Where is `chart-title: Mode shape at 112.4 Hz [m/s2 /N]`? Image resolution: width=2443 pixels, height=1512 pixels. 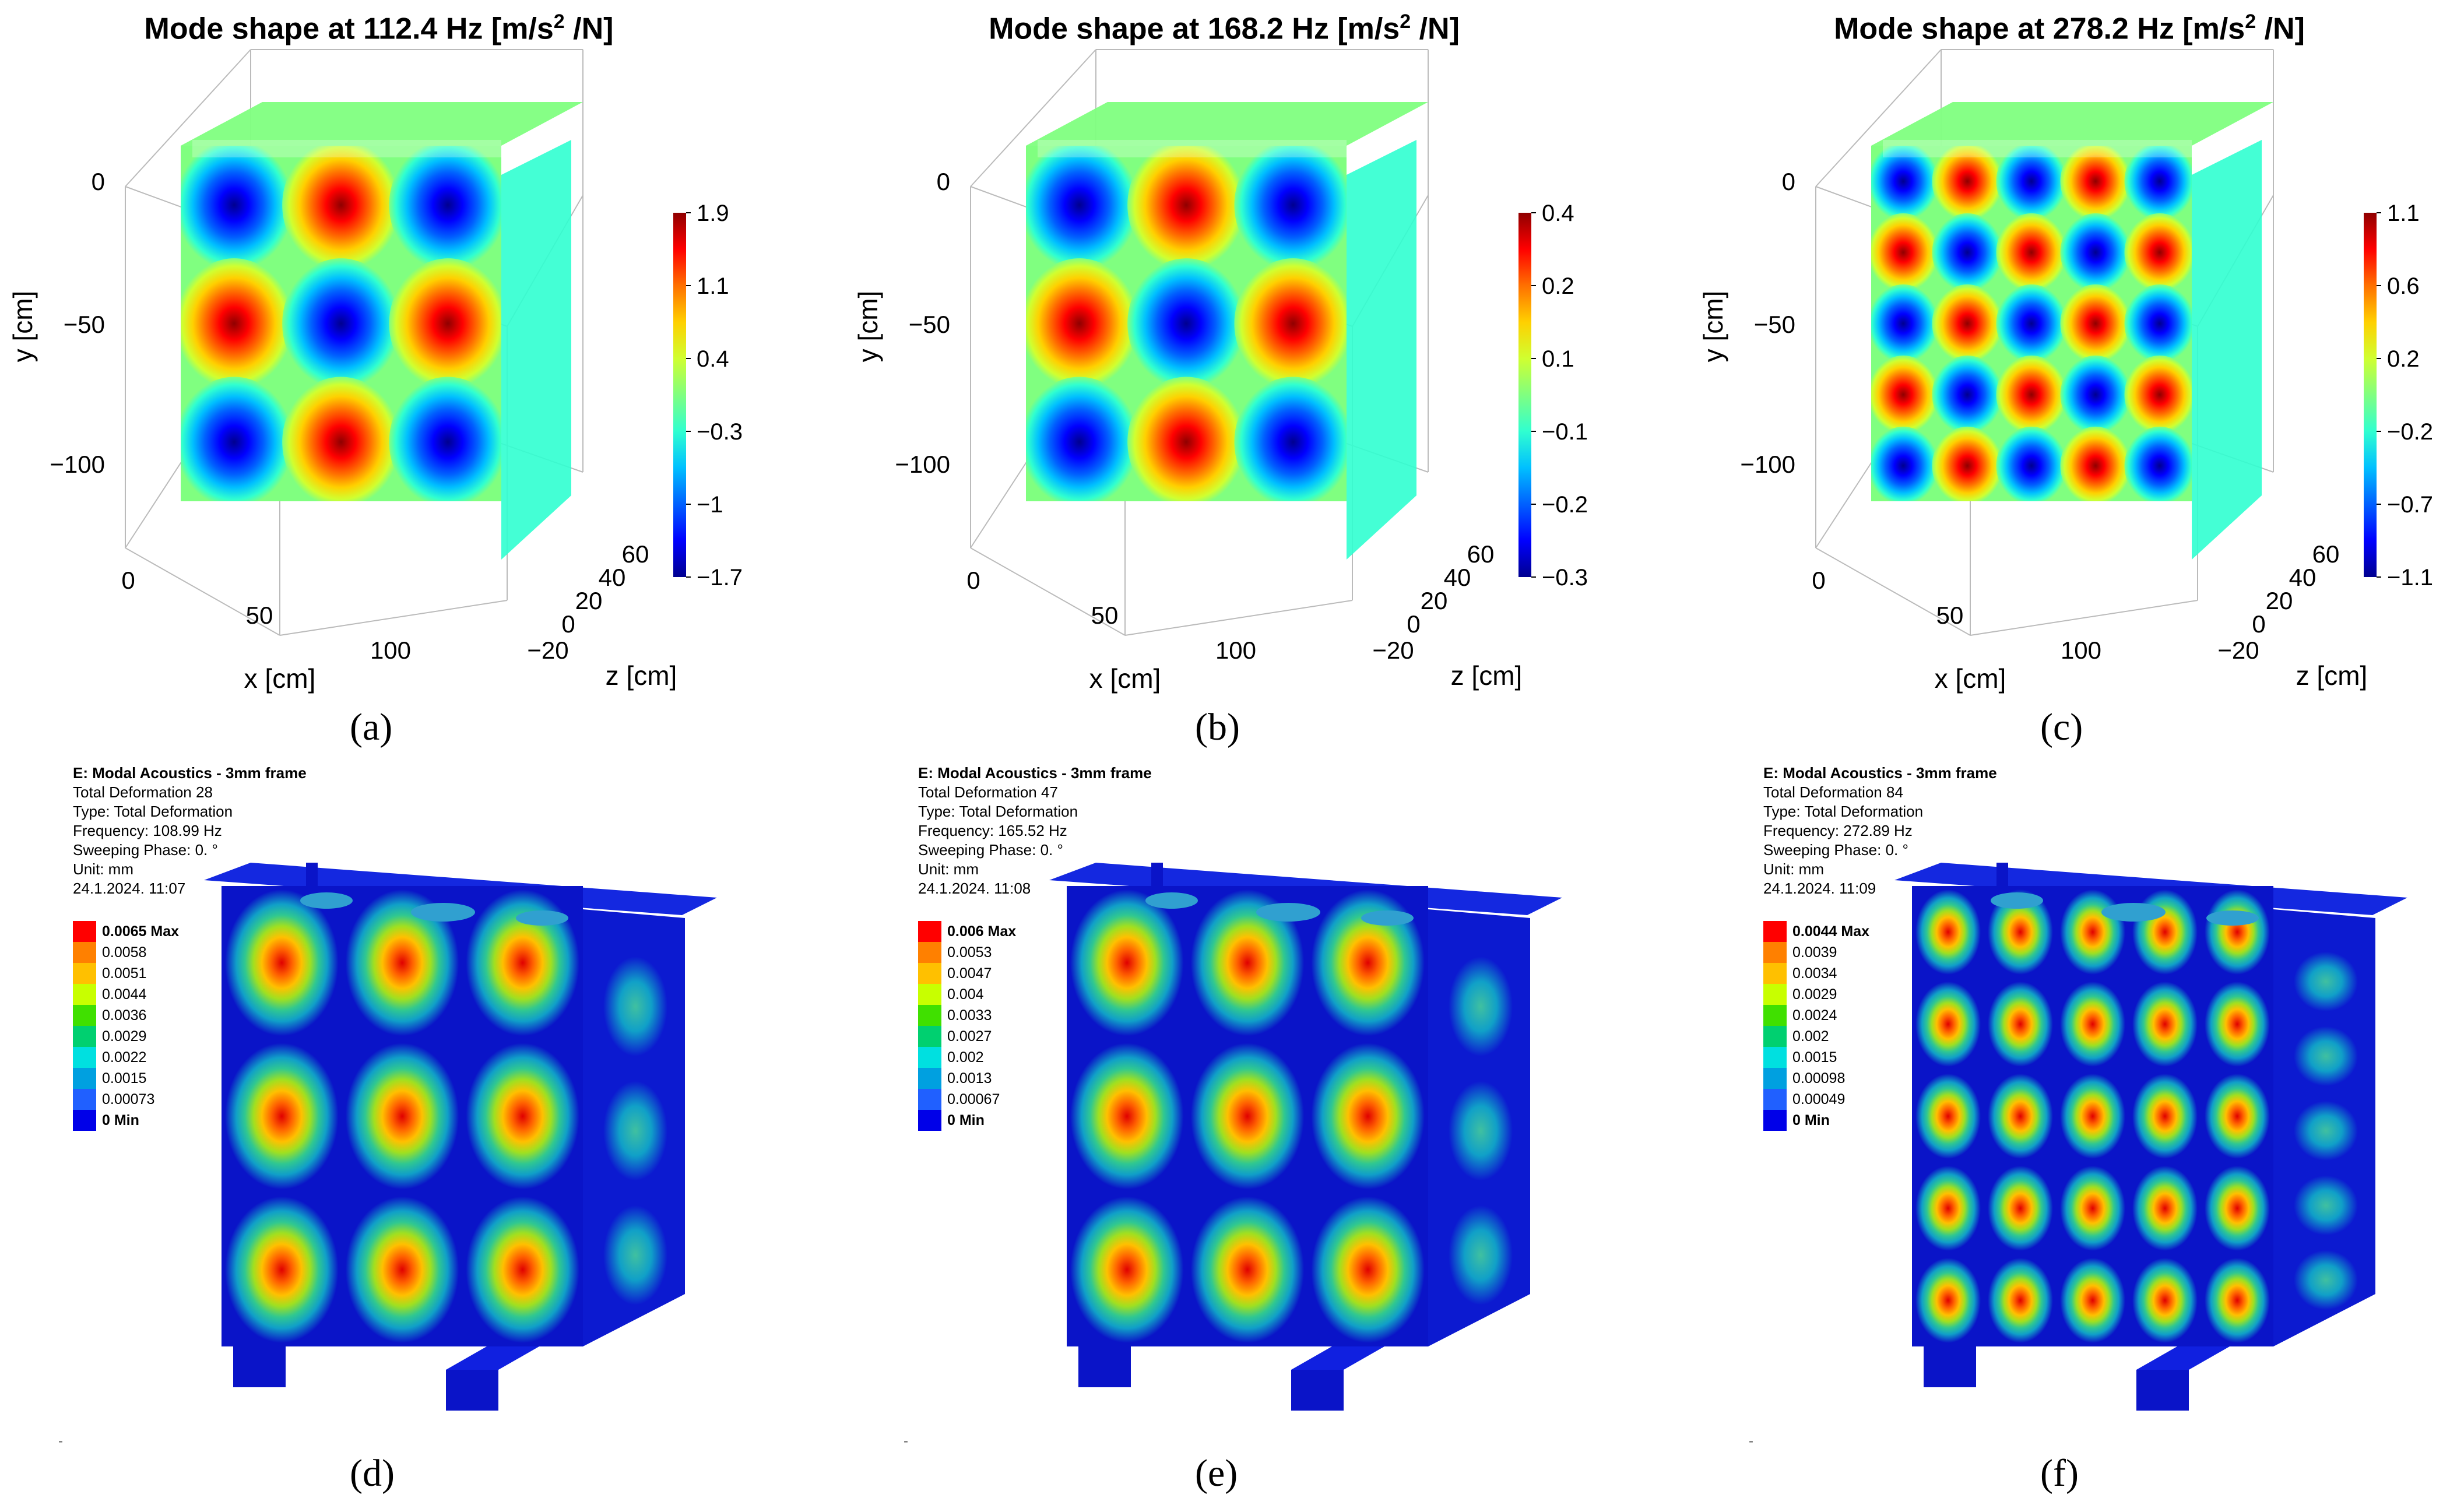 chart-title: Mode shape at 112.4 Hz [m/s2 /N] is located at coordinates (379, 28).